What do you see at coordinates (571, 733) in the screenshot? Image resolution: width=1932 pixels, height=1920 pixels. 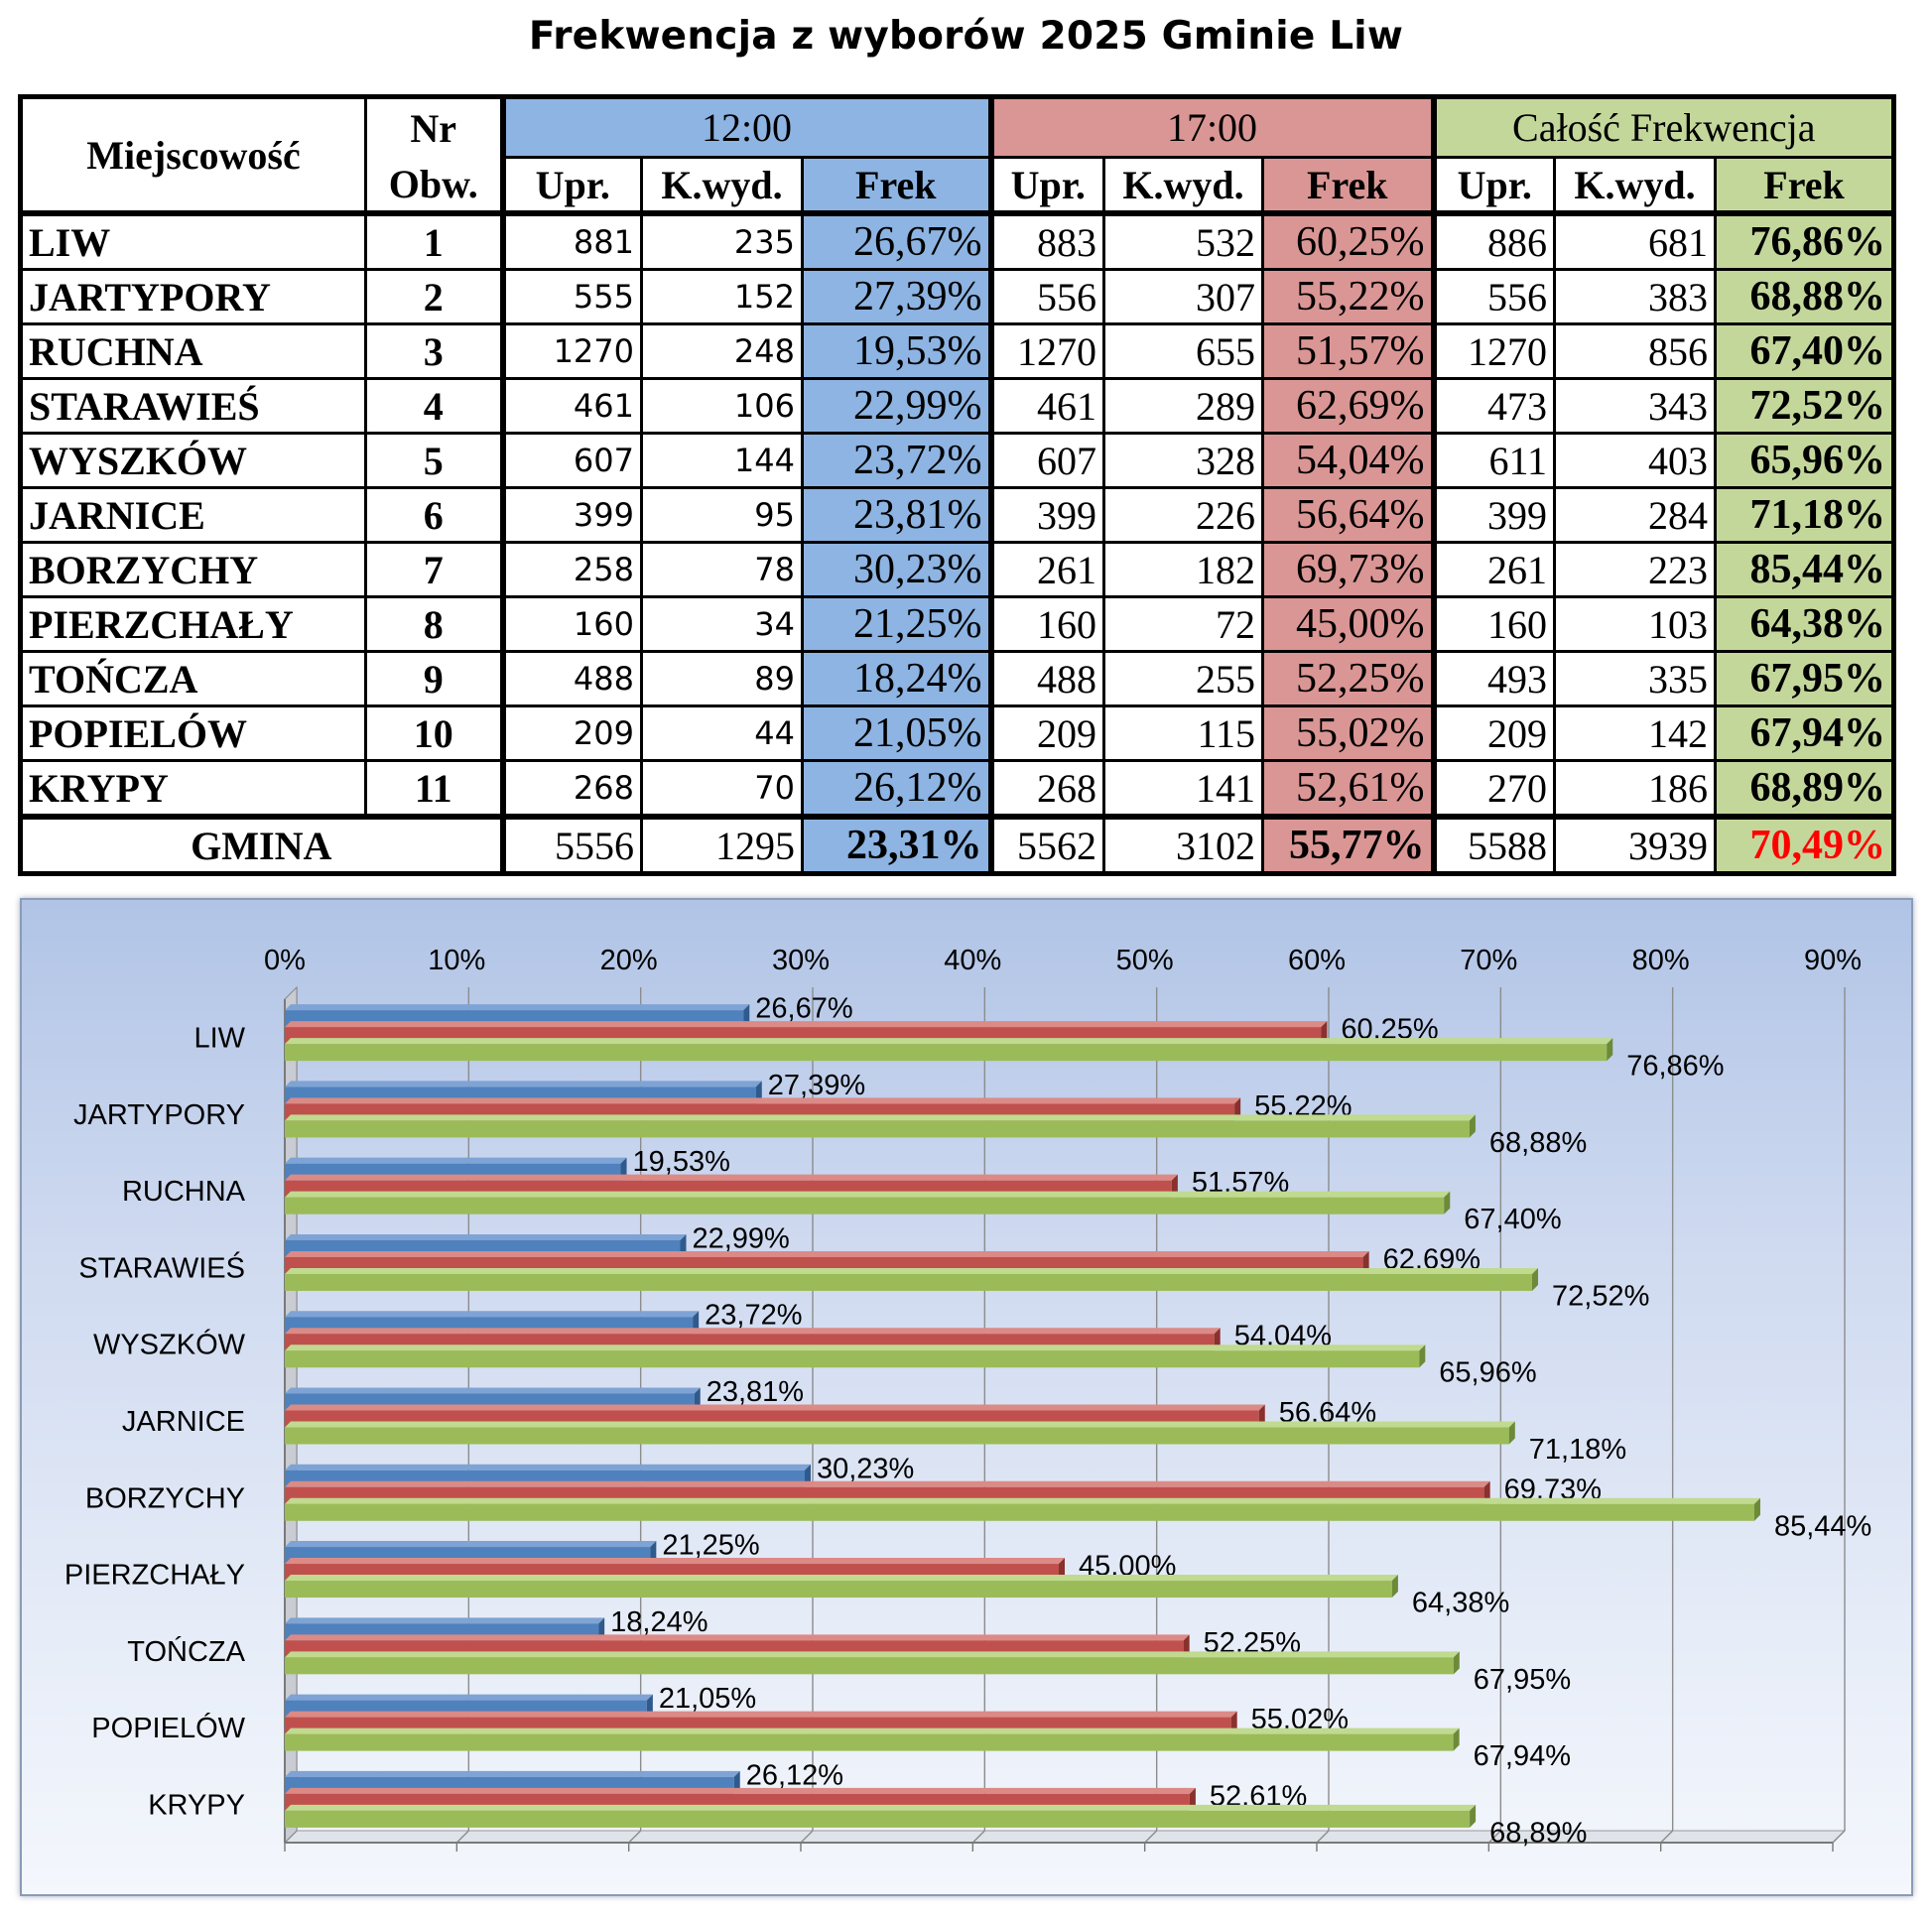 I see `cell-u12: 209` at bounding box center [571, 733].